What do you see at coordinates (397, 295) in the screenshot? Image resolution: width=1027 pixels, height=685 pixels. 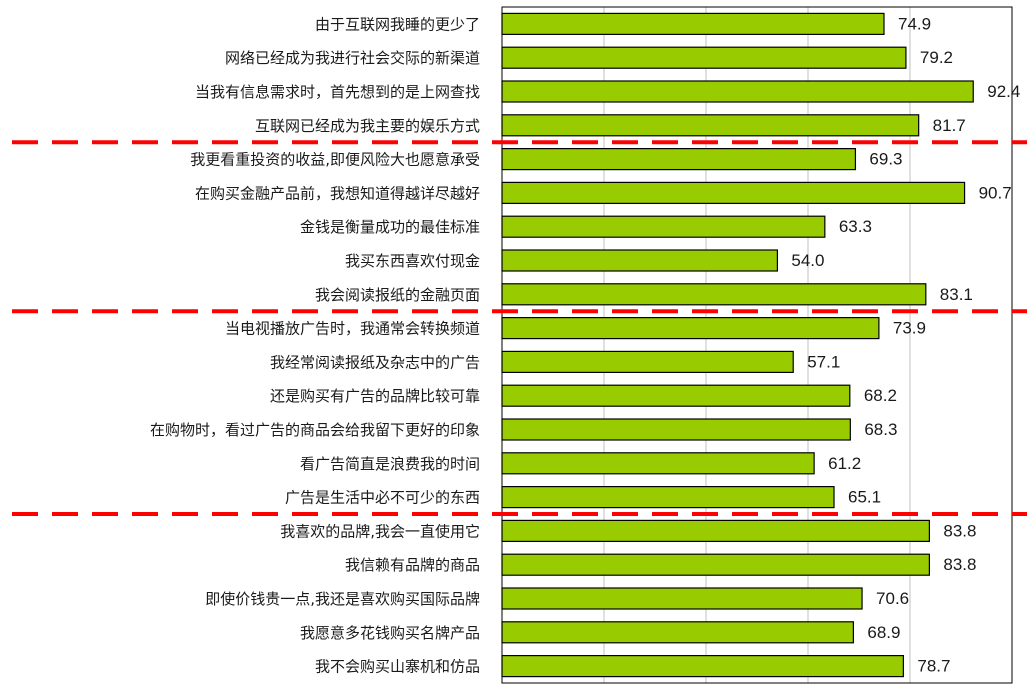 I see `category-label: 我会阅读报纸的金融页面` at bounding box center [397, 295].